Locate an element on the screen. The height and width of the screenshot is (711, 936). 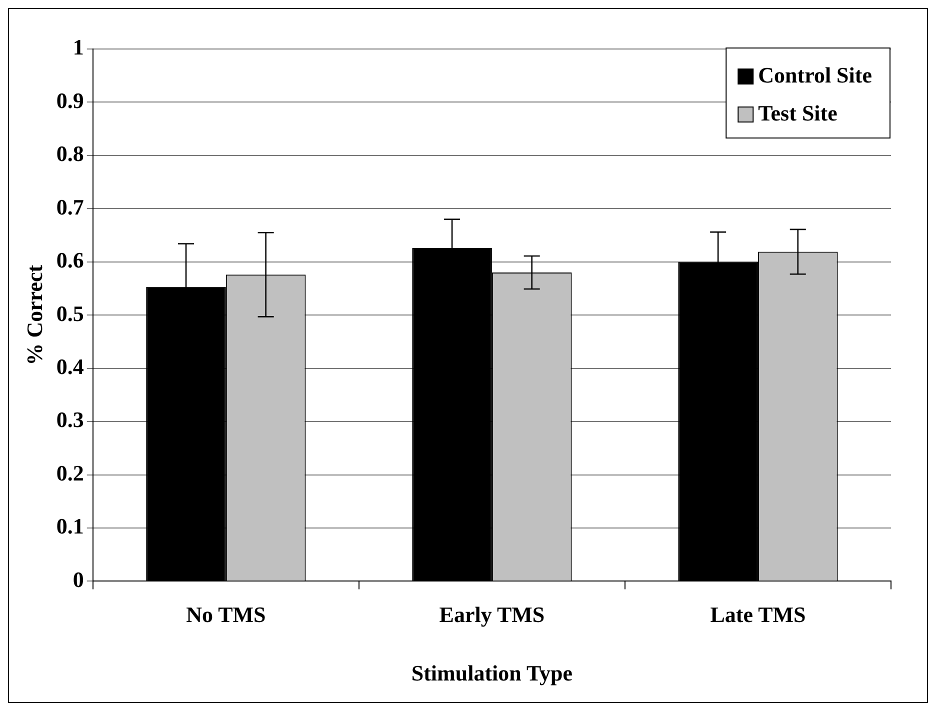
y-tick-label: 0.9 is located at coordinates (70, 100).